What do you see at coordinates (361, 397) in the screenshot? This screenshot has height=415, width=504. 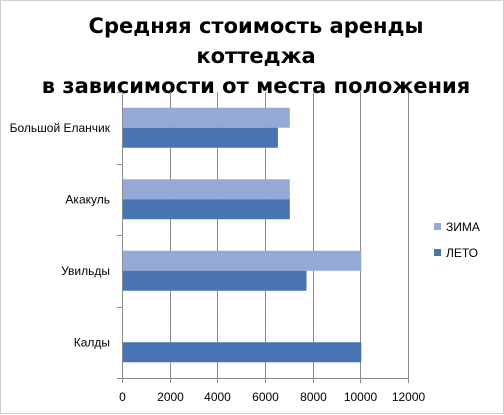 I see `x-tick-label: 10000` at bounding box center [361, 397].